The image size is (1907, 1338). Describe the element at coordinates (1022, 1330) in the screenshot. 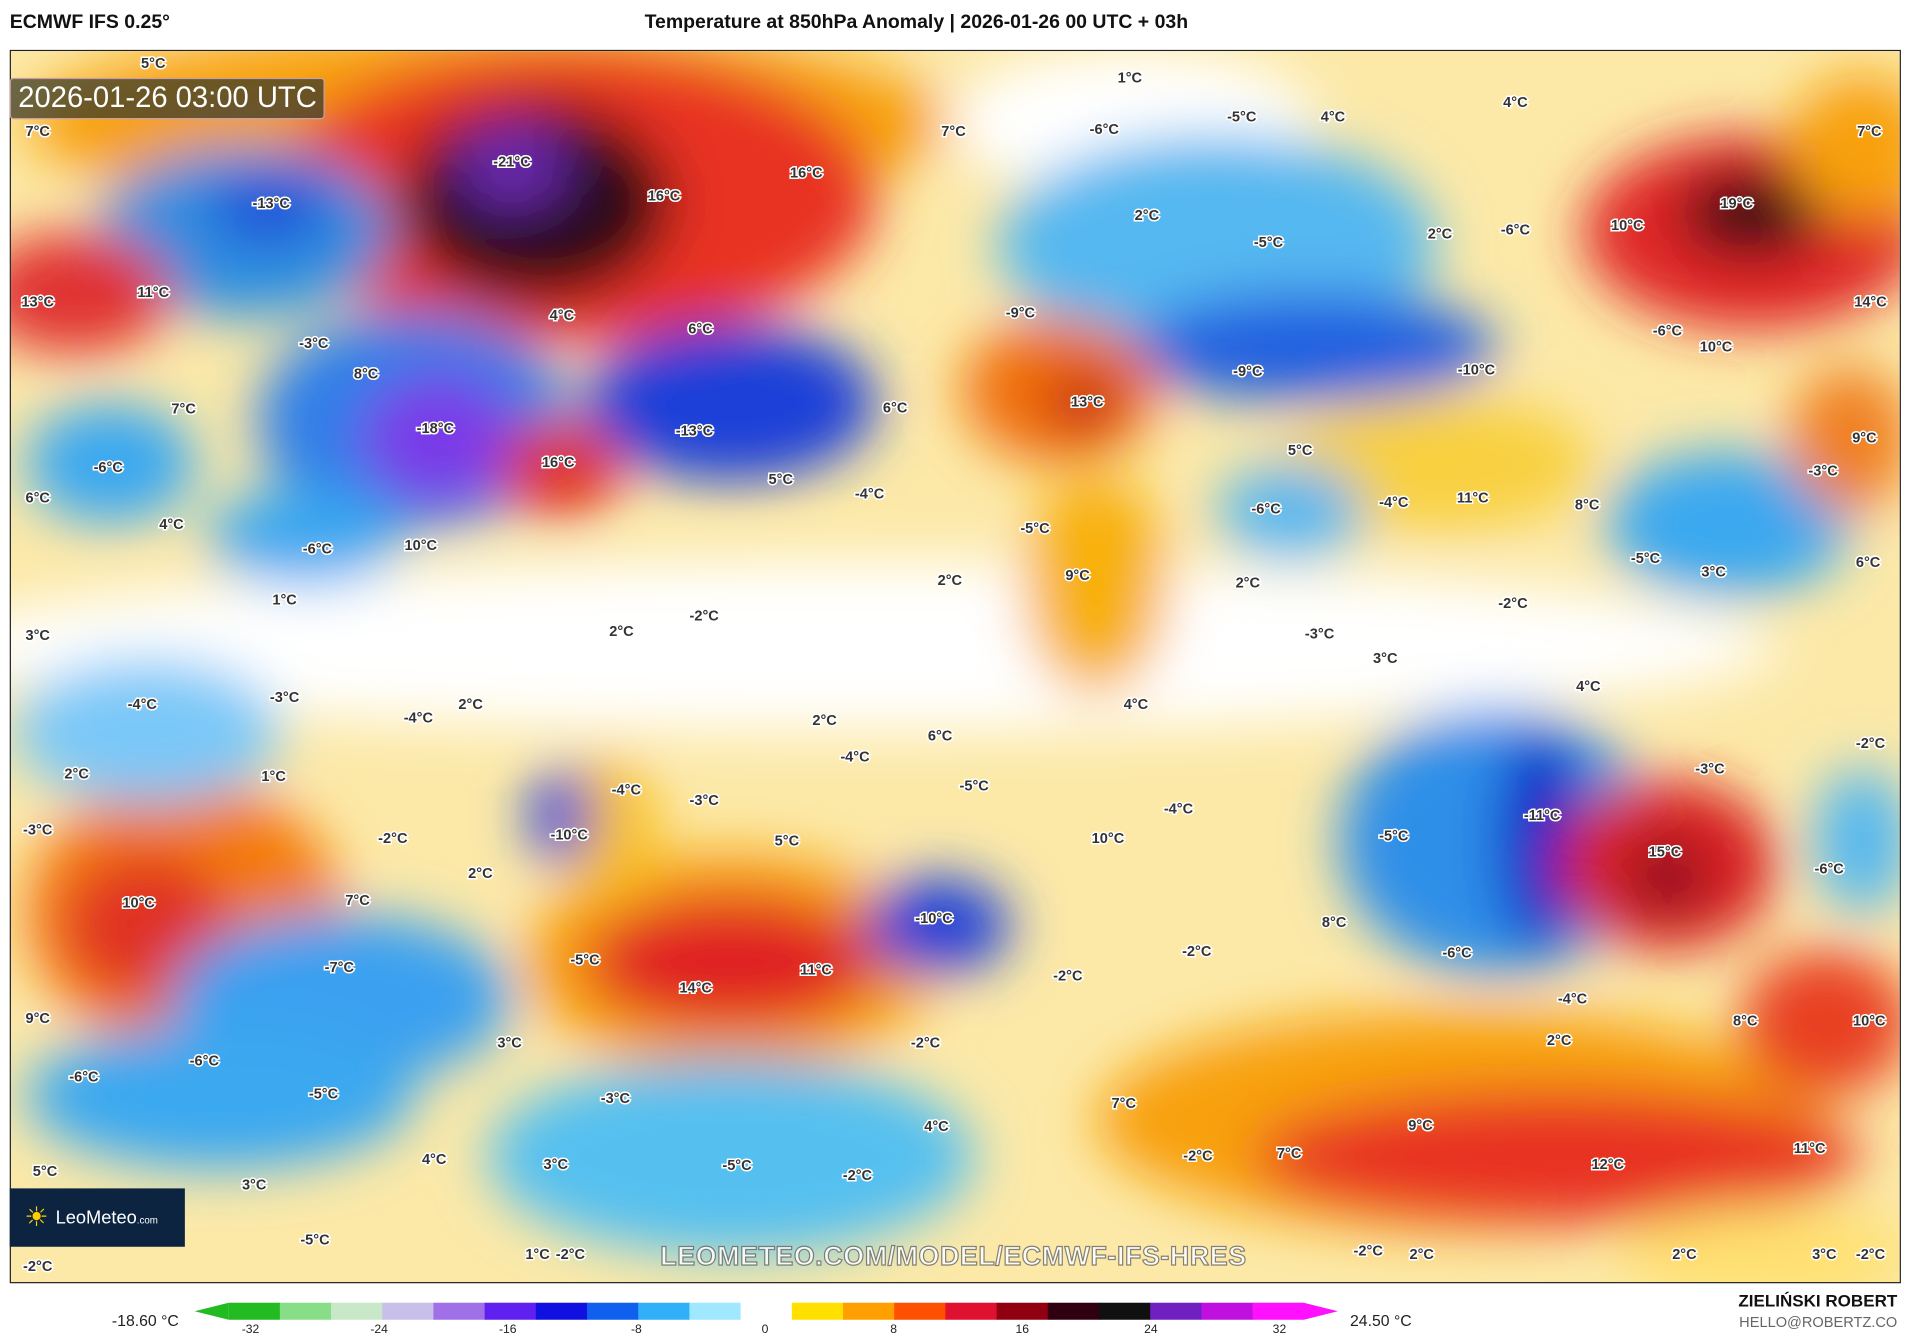

I see `colorbar-tick: 16` at that location.